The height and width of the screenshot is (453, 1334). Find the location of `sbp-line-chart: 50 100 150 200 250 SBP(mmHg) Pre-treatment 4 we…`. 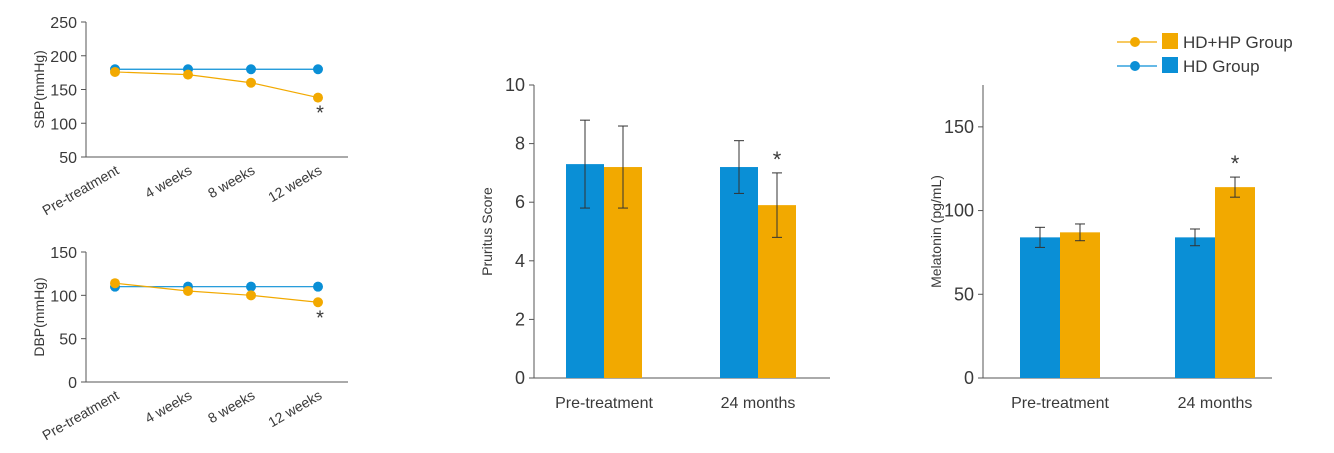

sbp-line-chart: 50 100 150 200 250 SBP(mmHg) Pre-treatment 4 we… is located at coordinates (189, 116).